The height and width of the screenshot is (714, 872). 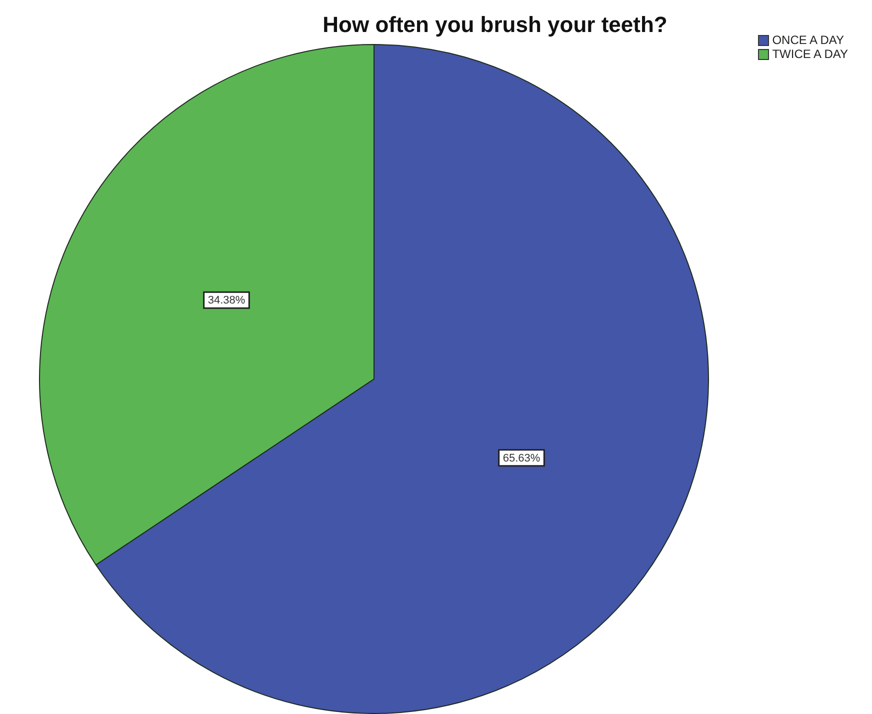 I want to click on chart-title: How often you brush your teeth?, so click(x=495, y=25).